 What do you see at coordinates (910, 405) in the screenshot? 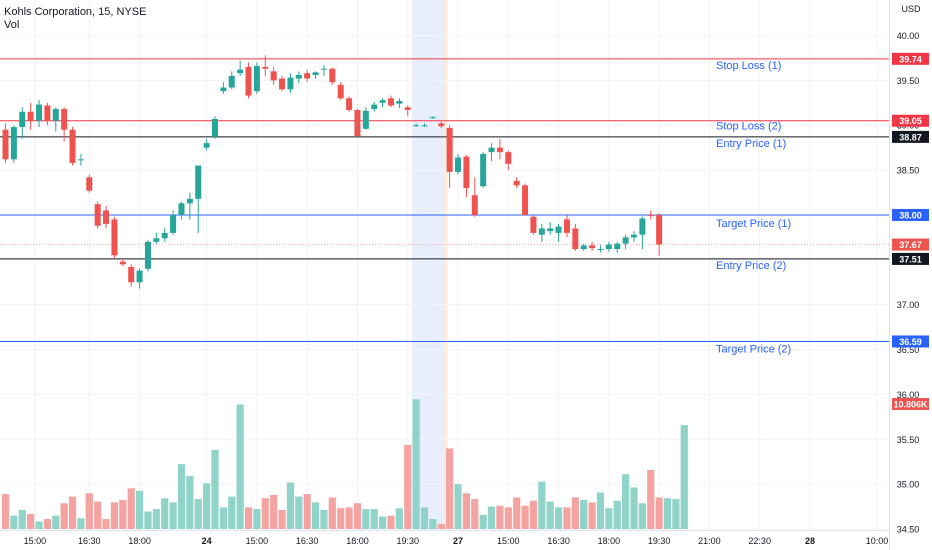
I see `volume-badge: 10.806K` at bounding box center [910, 405].